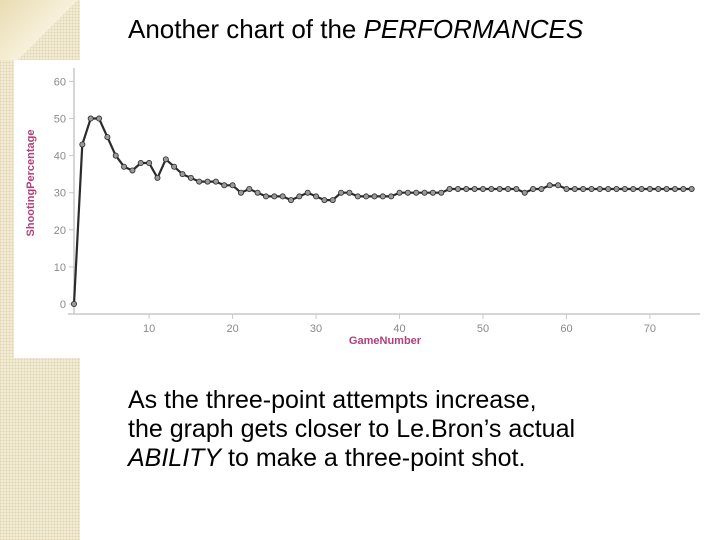  What do you see at coordinates (60, 194) in the screenshot?
I see `y-tick-label: 30` at bounding box center [60, 194].